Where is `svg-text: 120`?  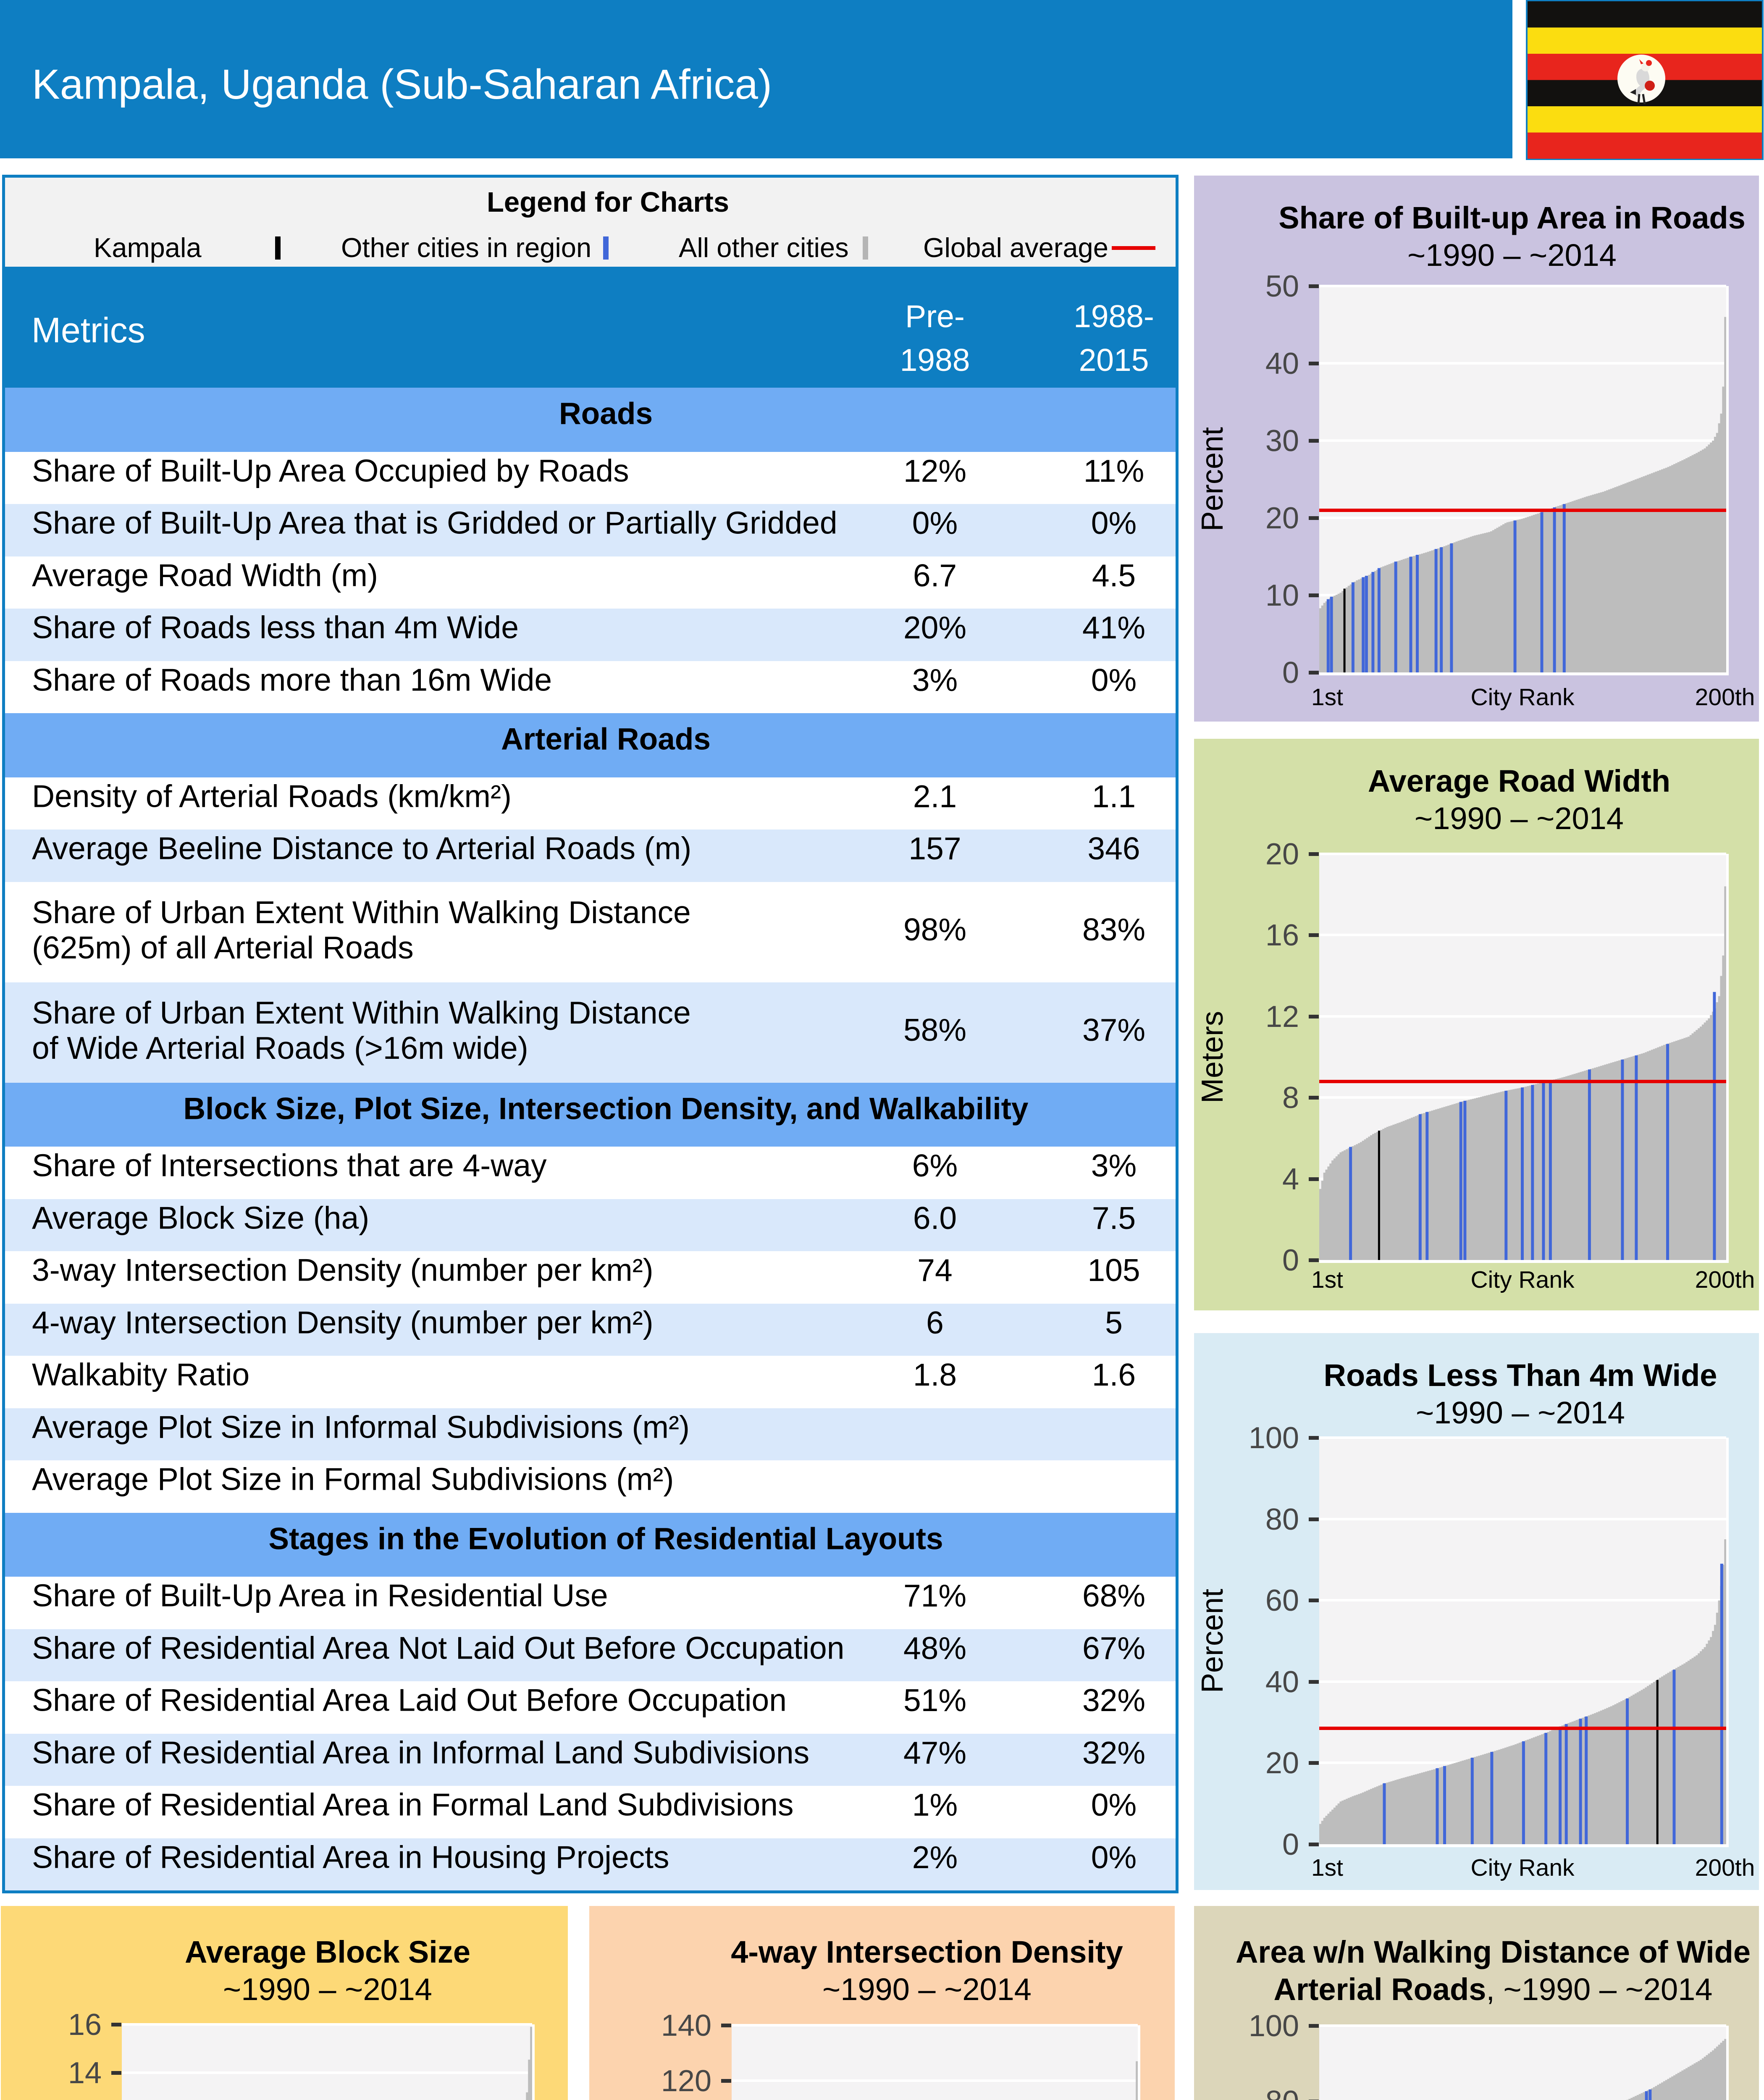 svg-text: 120 is located at coordinates (686, 2081).